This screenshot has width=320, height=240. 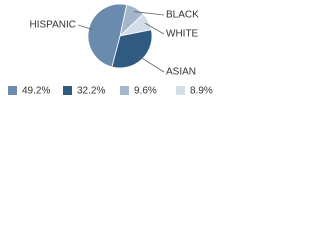 I want to click on slice-label: HISPANIC, so click(x=53, y=25).